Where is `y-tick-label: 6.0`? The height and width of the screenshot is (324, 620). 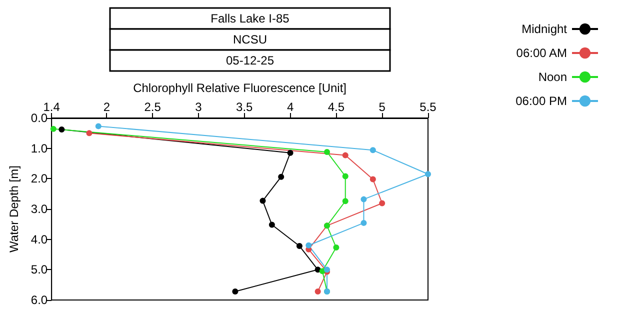 y-tick-label: 6.0 is located at coordinates (39, 300).